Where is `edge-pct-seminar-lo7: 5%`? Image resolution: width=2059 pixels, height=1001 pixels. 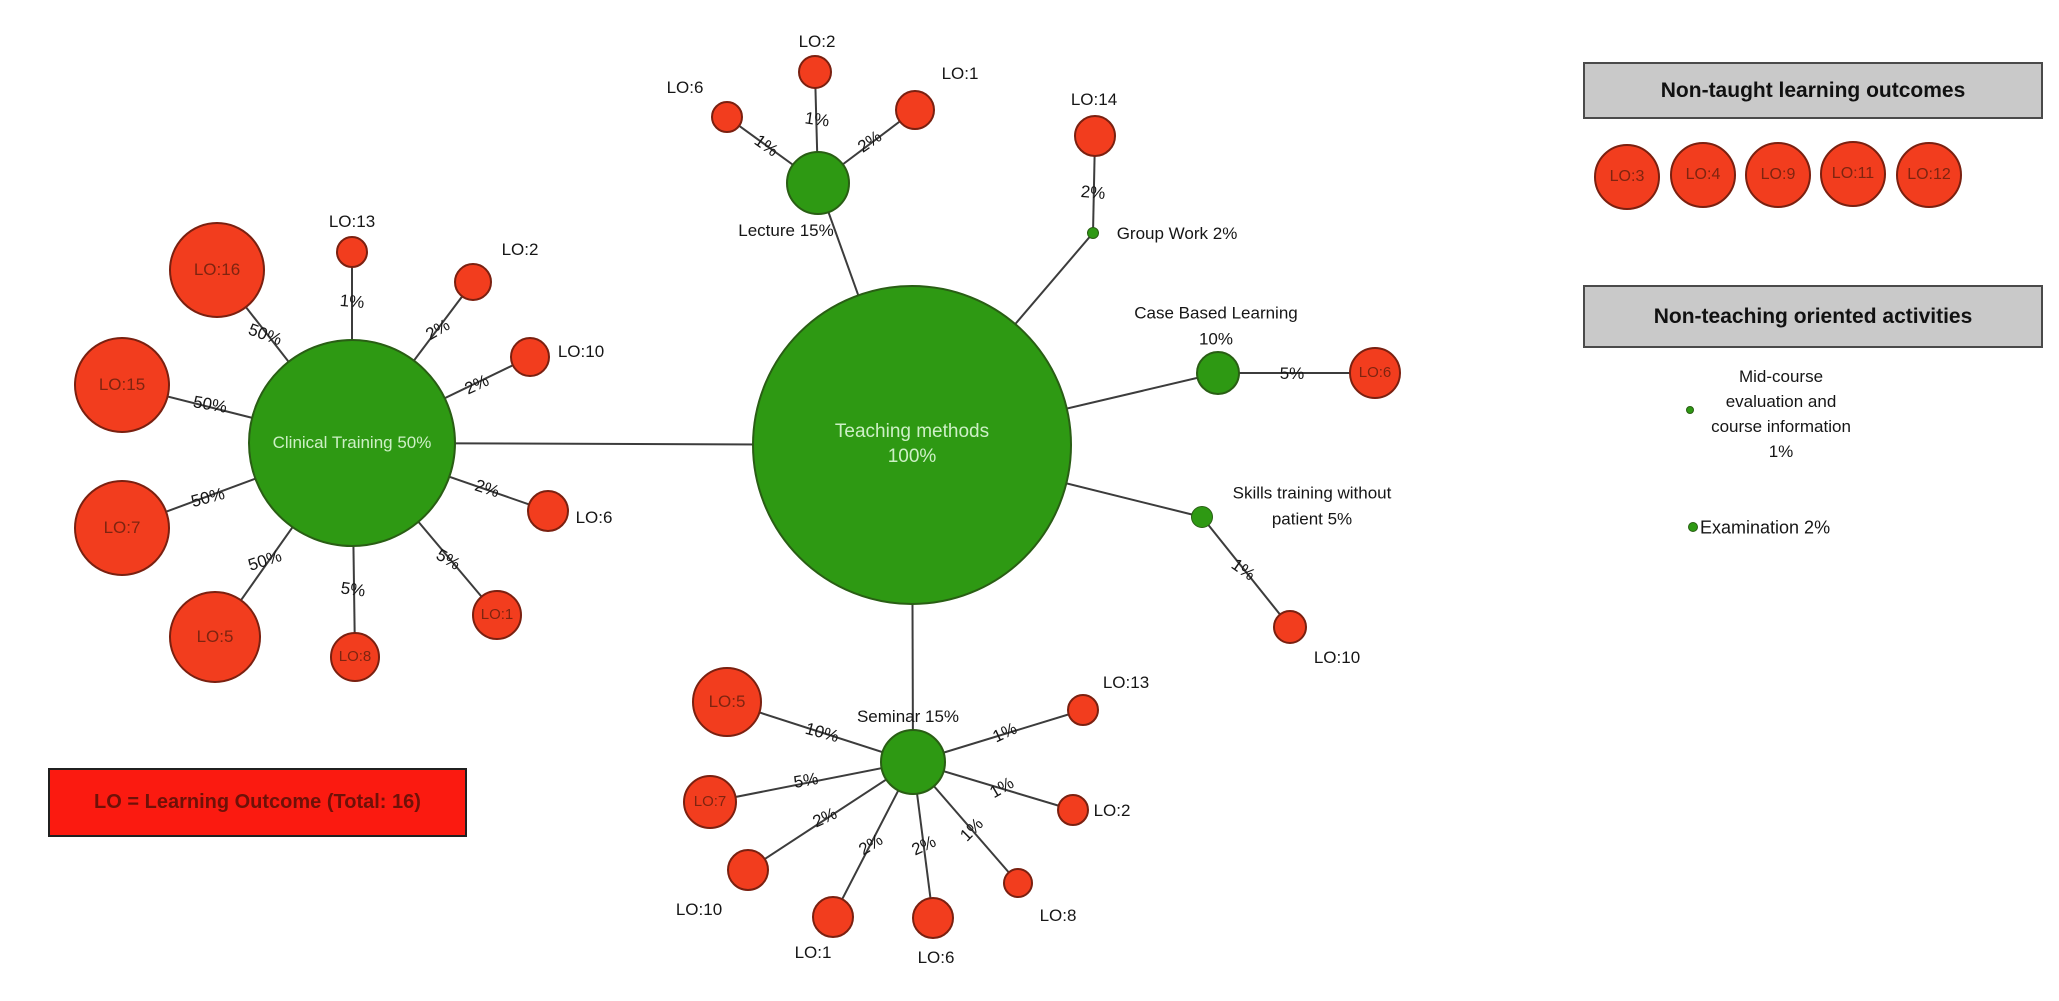 edge-pct-seminar-lo7: 5% is located at coordinates (806, 780).